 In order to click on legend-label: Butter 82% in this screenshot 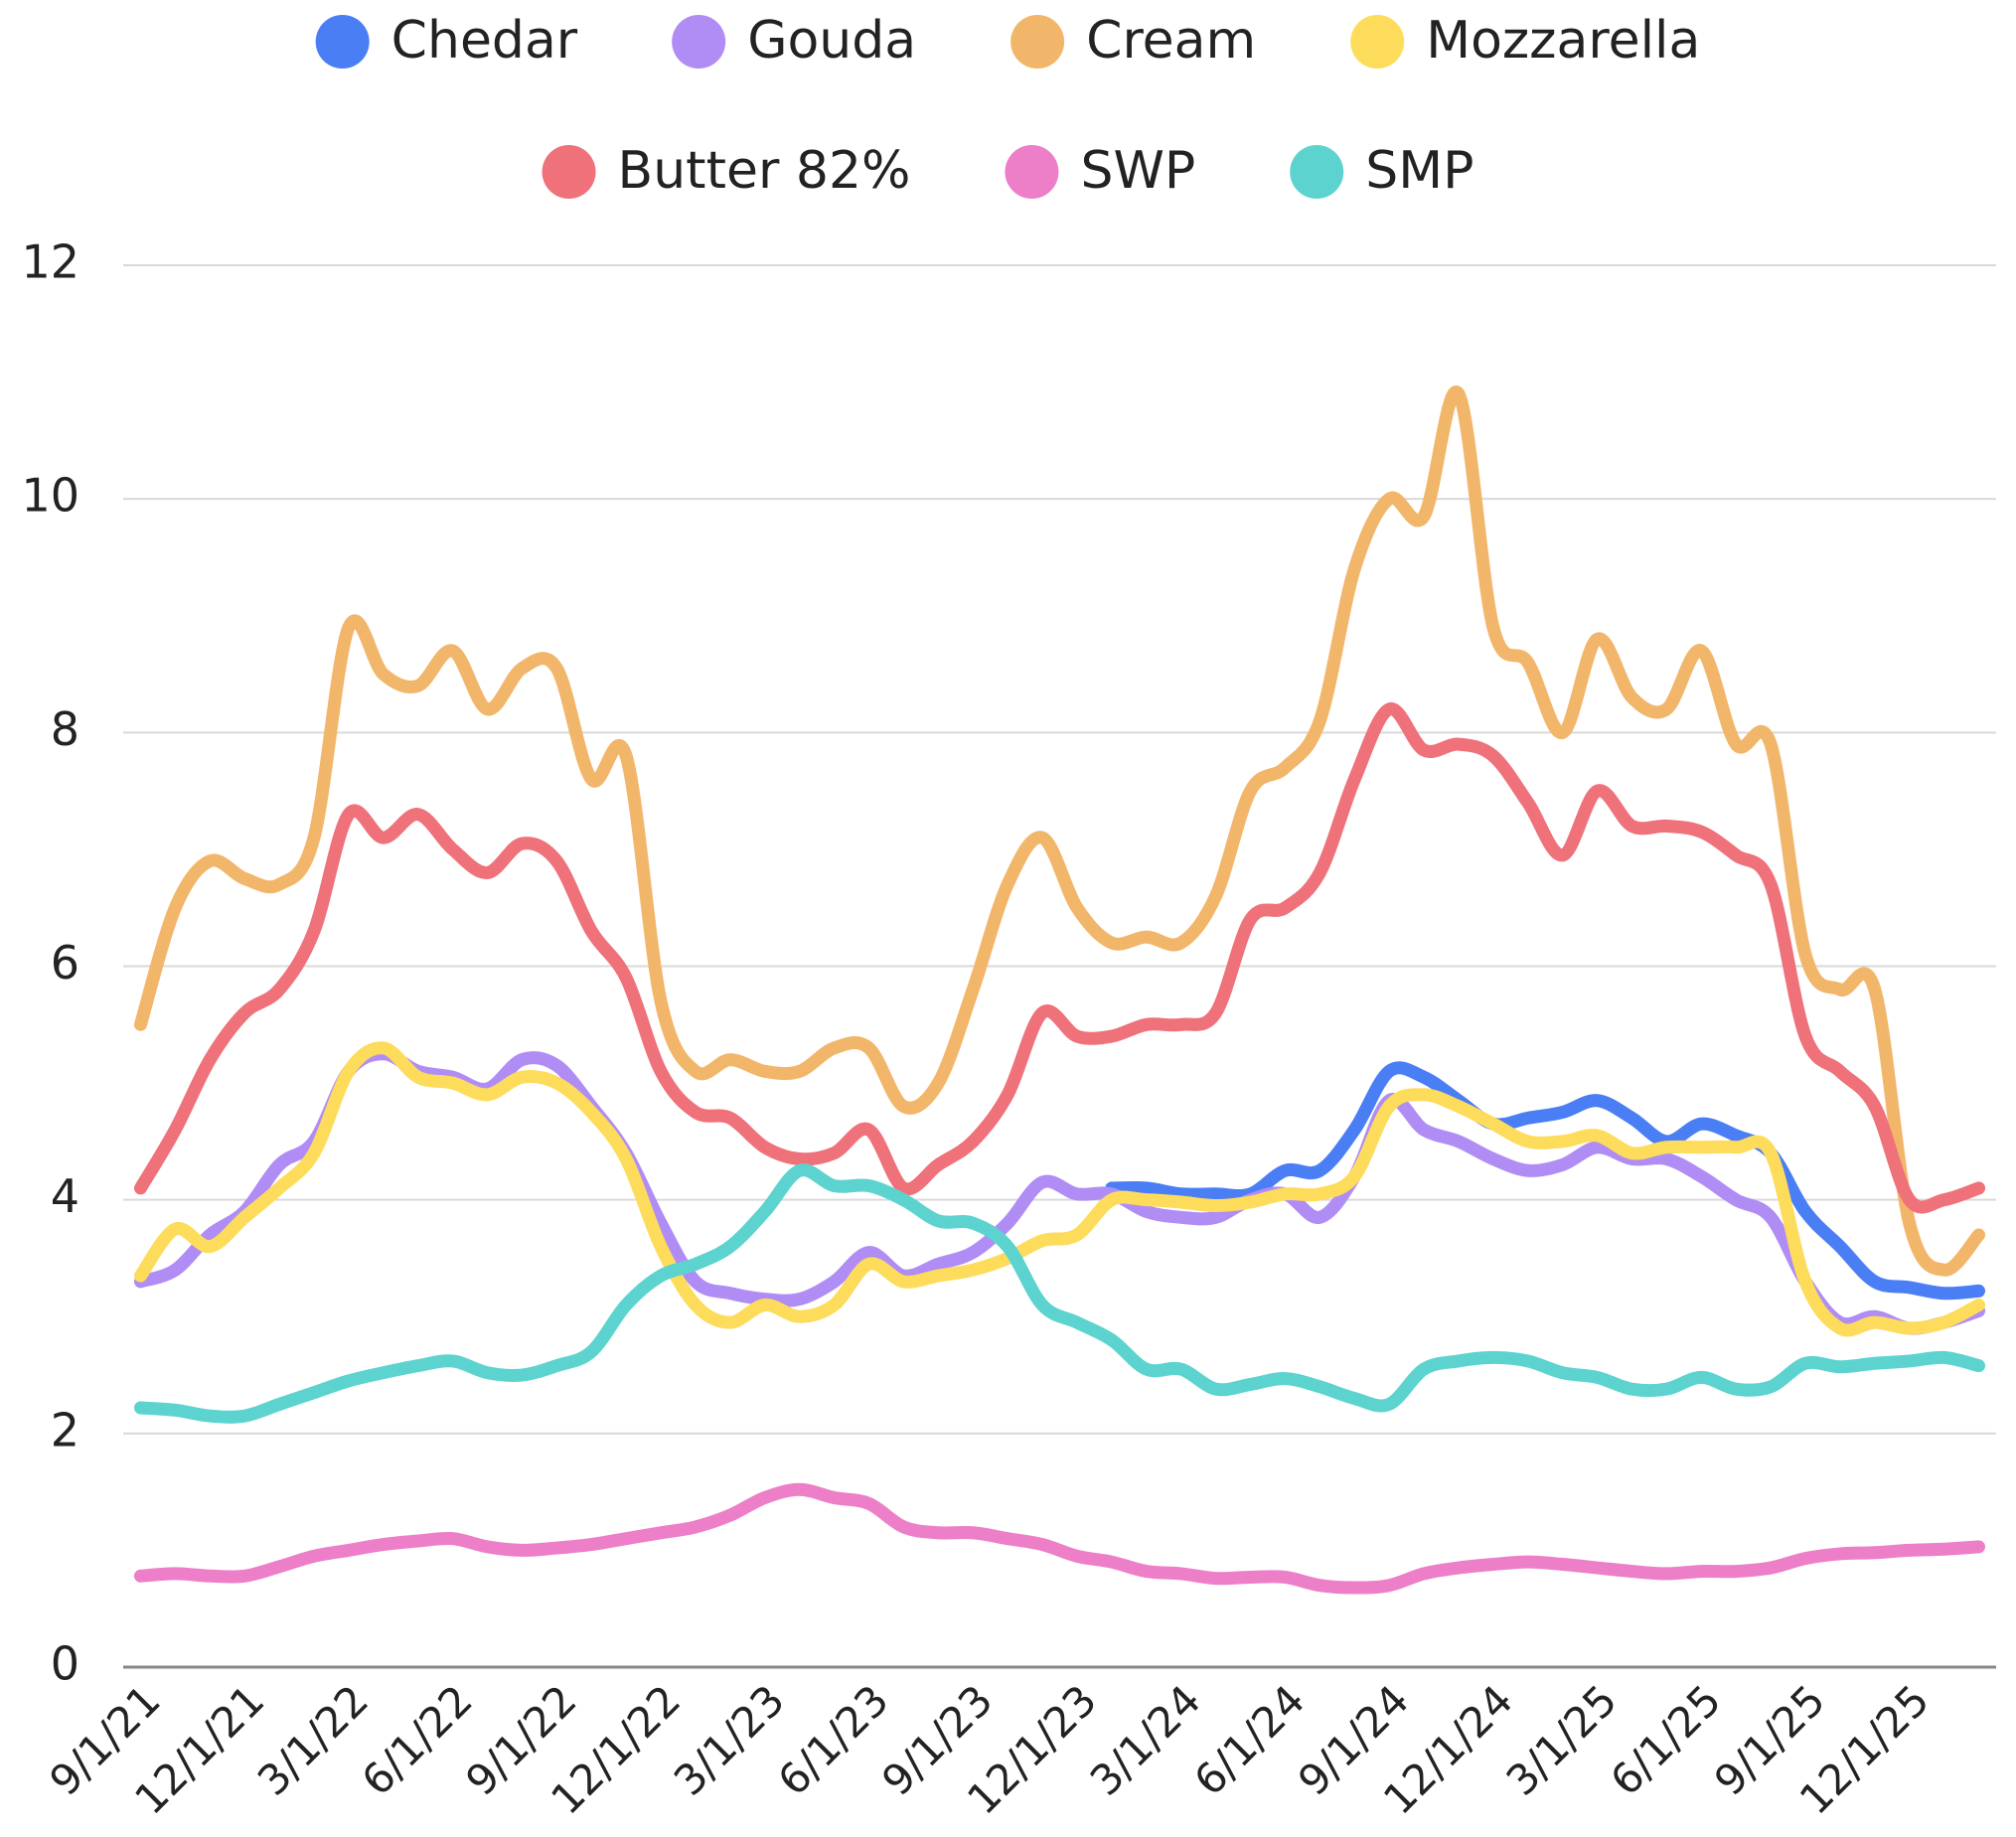, I will do `click(765, 171)`.